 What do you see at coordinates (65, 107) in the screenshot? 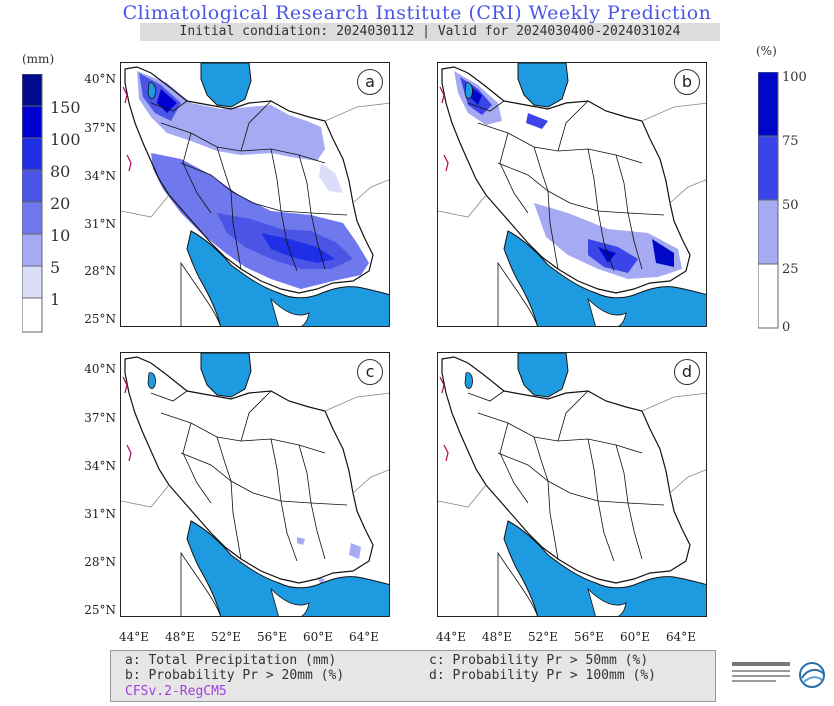
I see `colorbar-left-label: 150` at bounding box center [65, 107].